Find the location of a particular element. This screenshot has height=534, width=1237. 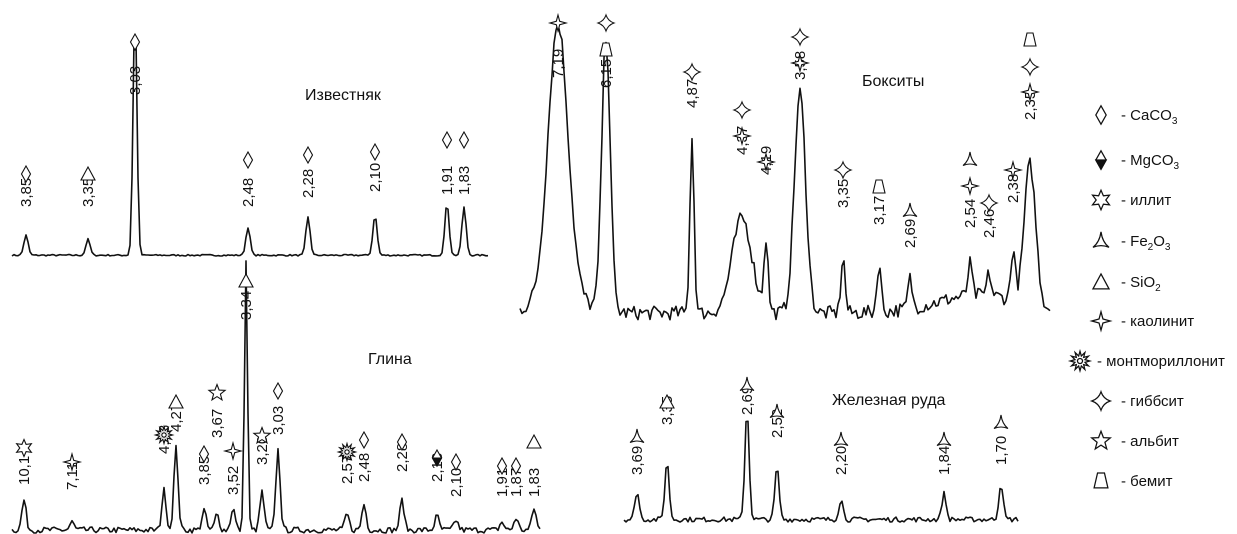

peak-label: 4,87 is located at coordinates (692, 93).